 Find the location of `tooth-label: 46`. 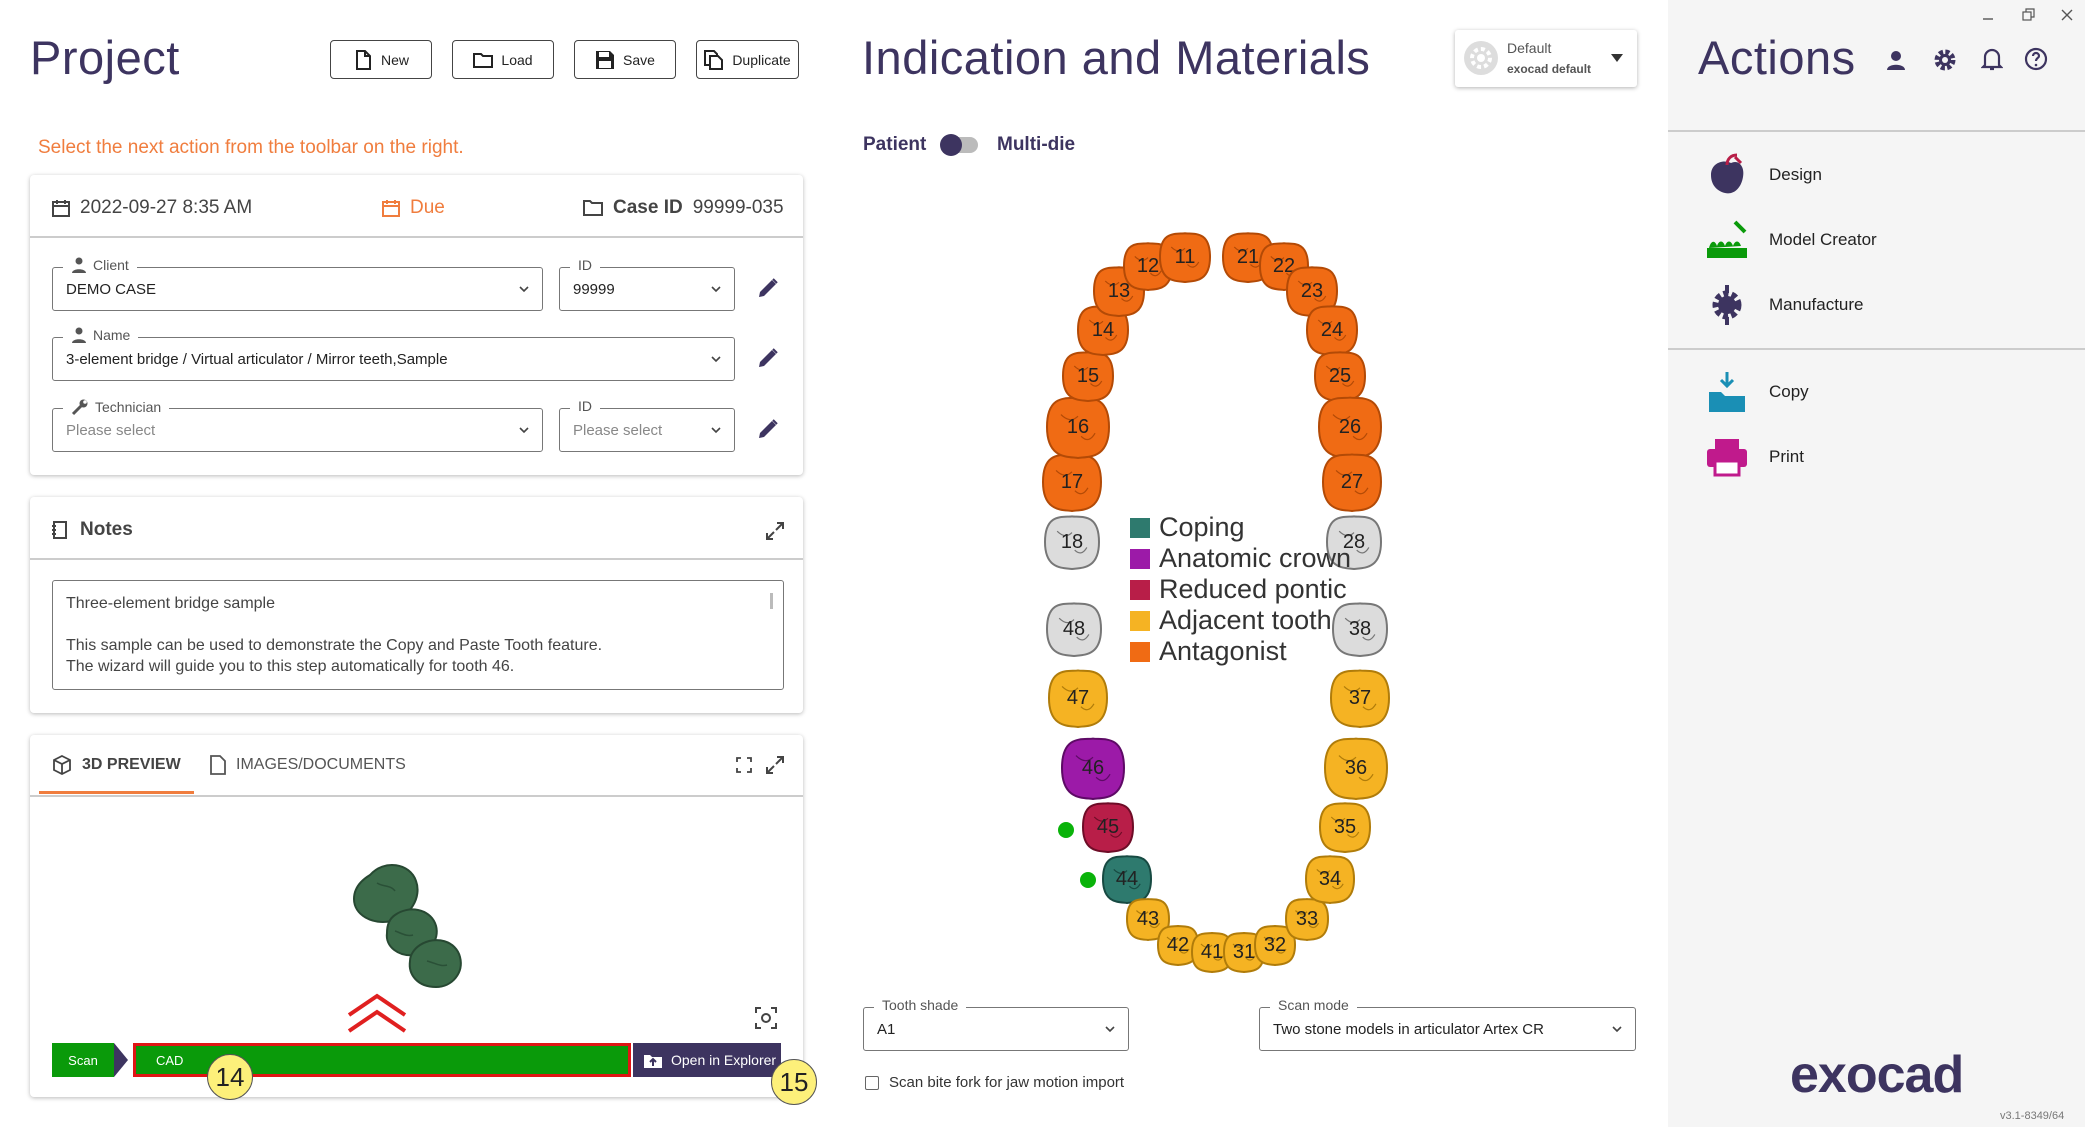

tooth-label: 46 is located at coordinates (1093, 768).